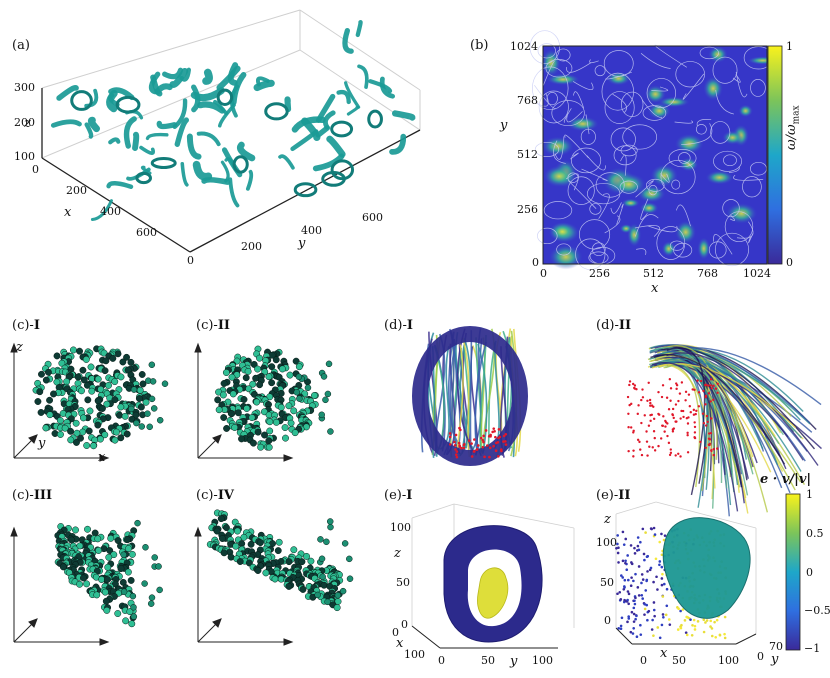 The image size is (830, 678). I want to click on panel-c1-label: (c)-I, so click(26, 325).